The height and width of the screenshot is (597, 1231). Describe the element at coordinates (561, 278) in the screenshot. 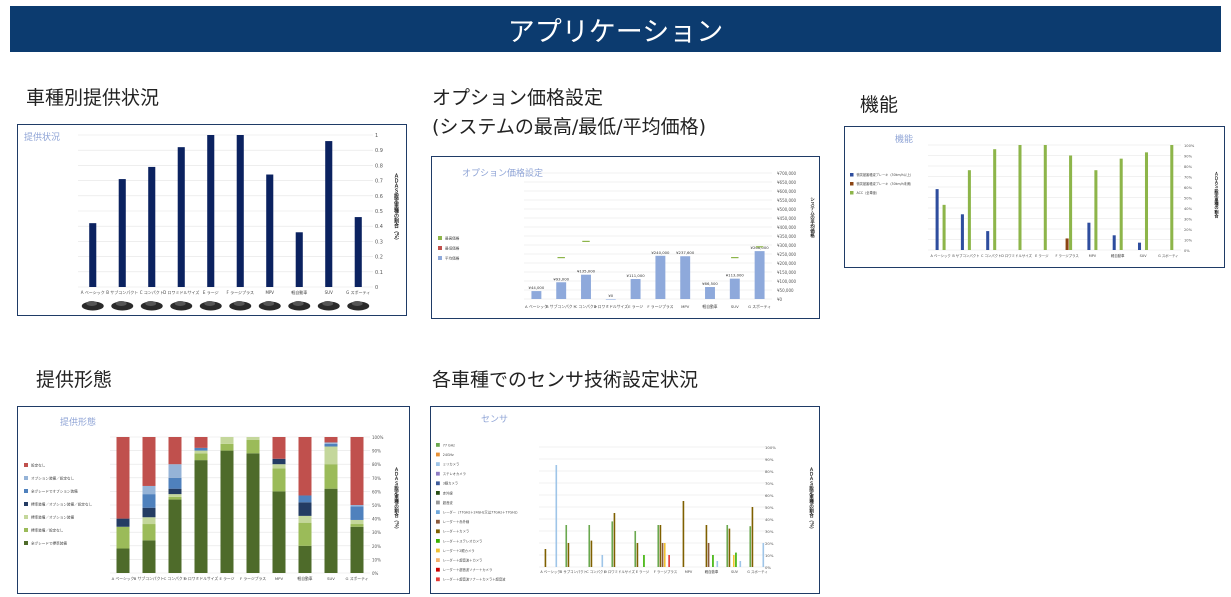

I see `data-label: ¥93,000` at that location.